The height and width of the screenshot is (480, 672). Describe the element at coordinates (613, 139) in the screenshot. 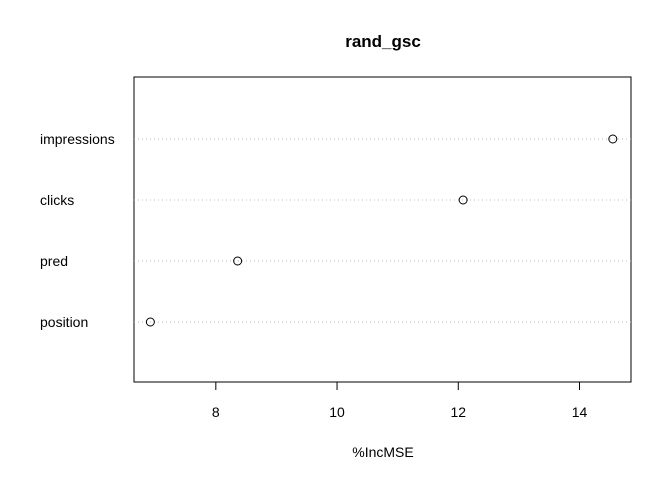

I see `data-point-impressions` at that location.